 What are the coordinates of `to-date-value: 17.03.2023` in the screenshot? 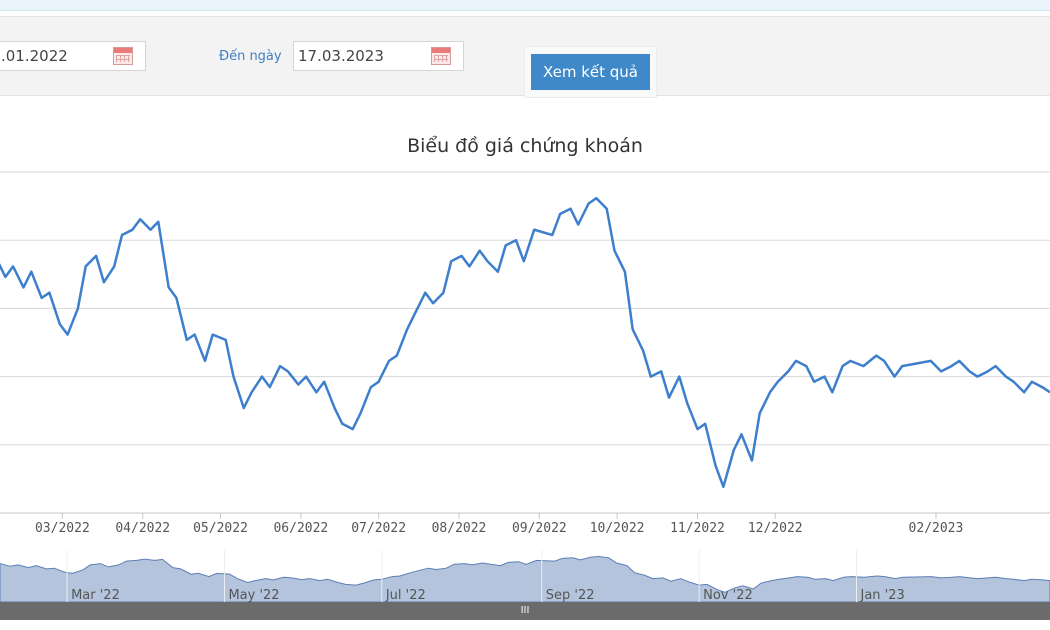 It's located at (341, 56).